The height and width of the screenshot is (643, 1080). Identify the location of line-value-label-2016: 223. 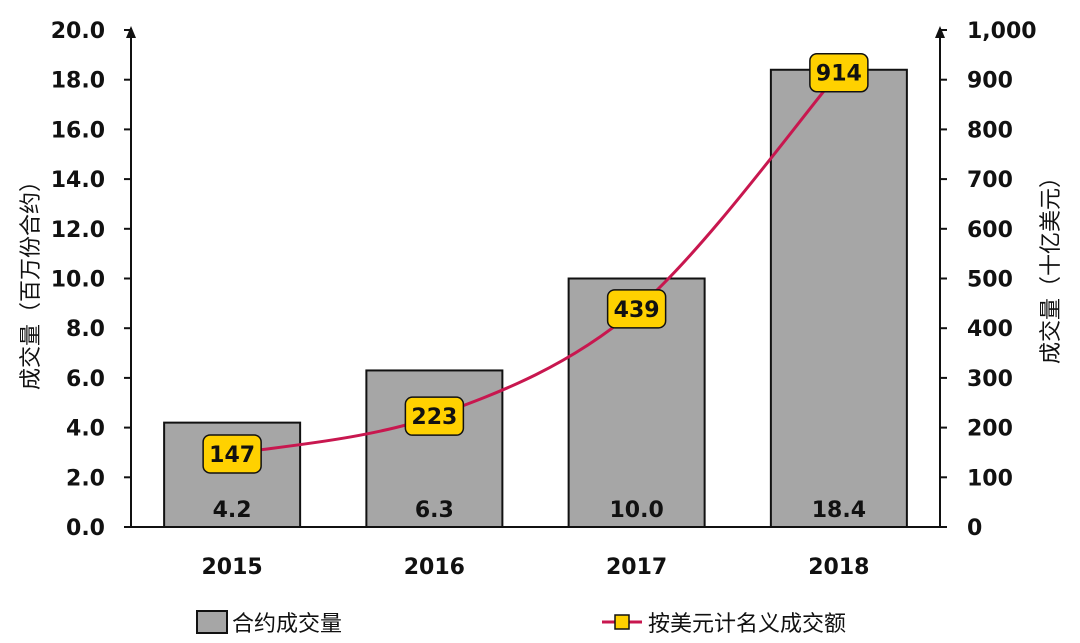
(434, 417).